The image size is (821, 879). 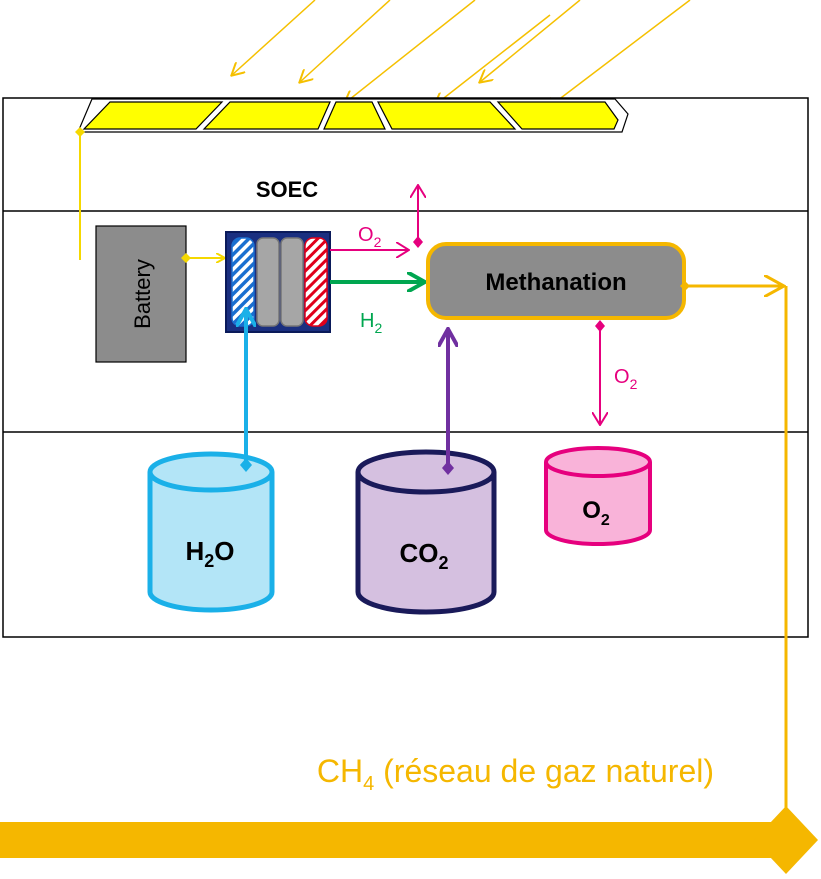 What do you see at coordinates (423, 555) in the screenshot?
I see `tank-label: CO2` at bounding box center [423, 555].